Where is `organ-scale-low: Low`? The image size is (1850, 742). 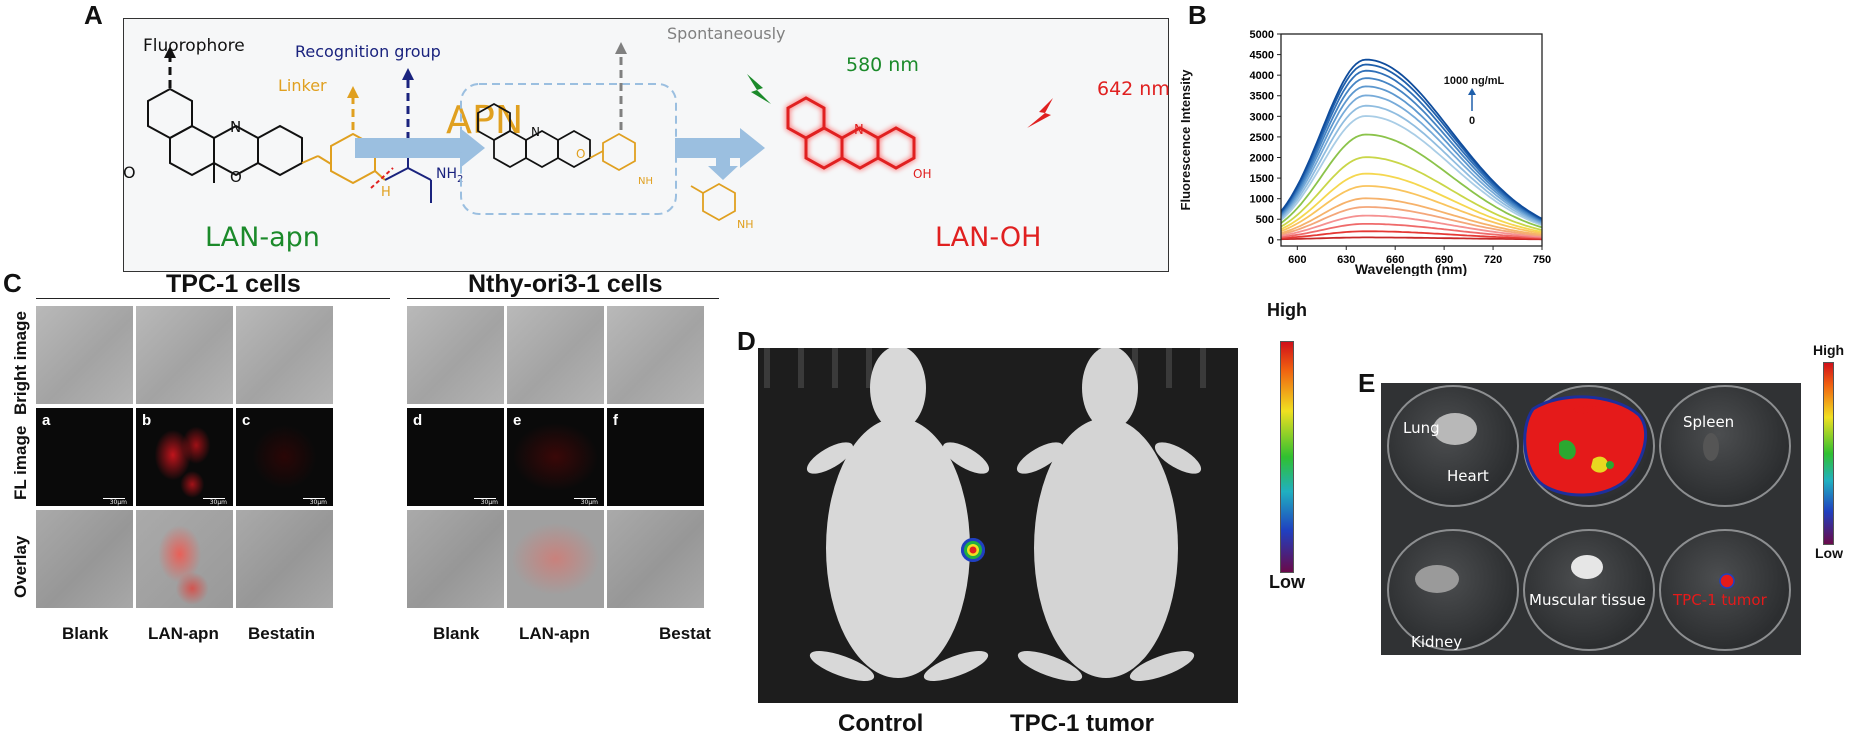 organ-scale-low: Low is located at coordinates (1829, 553).